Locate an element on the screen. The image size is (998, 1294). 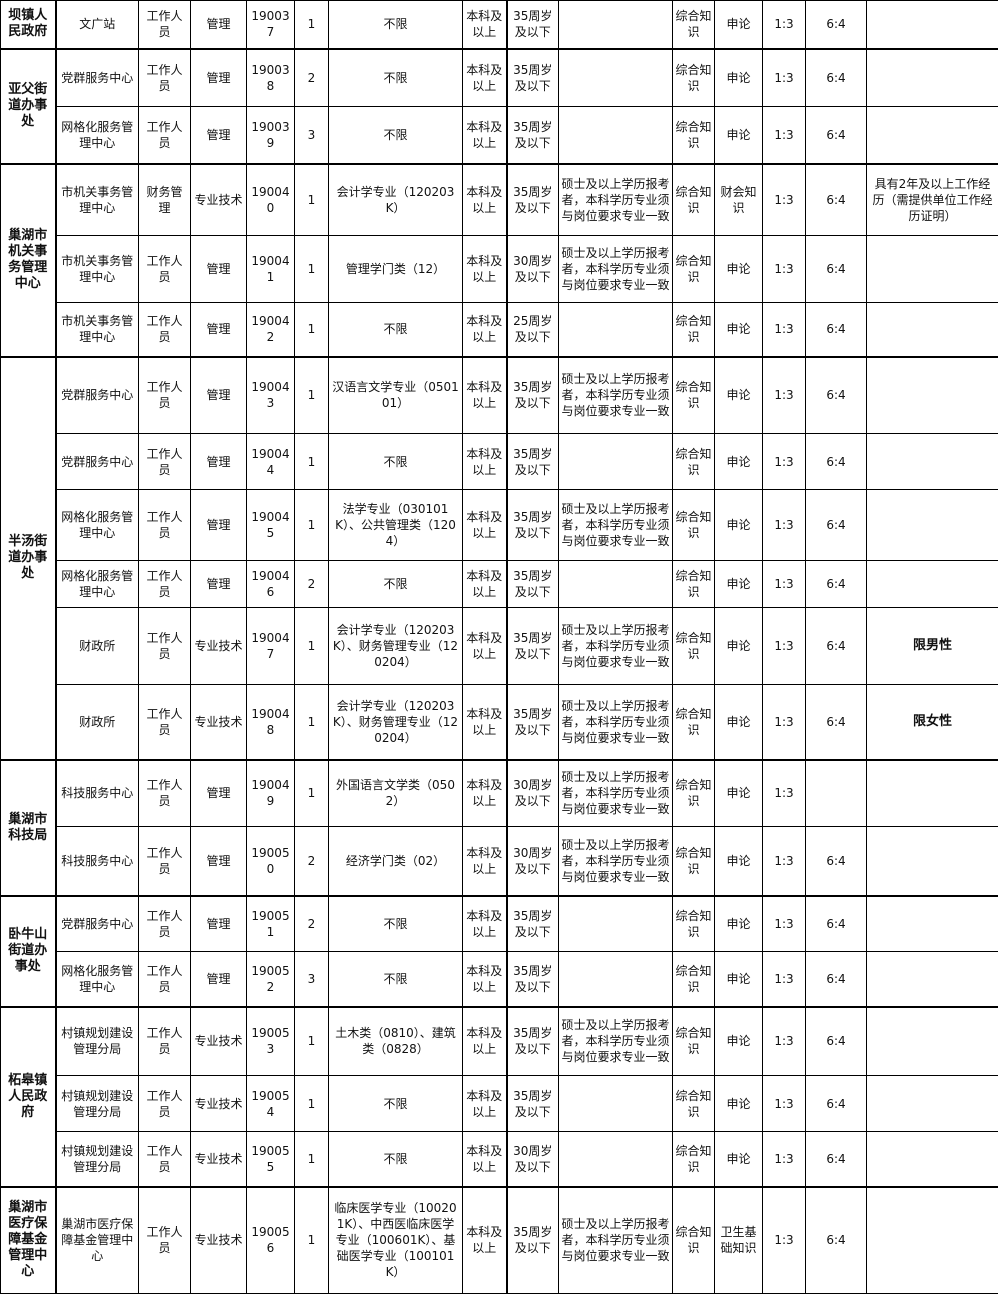
cell-code: 190055 is located at coordinates (271, 1159).